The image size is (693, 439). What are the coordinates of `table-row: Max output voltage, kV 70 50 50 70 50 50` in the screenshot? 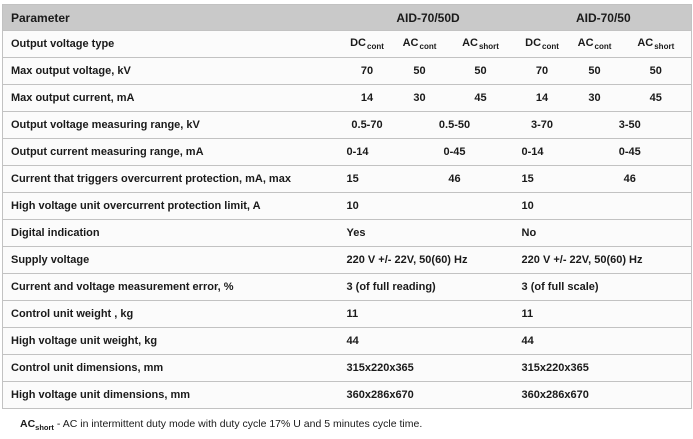 It's located at (347, 71).